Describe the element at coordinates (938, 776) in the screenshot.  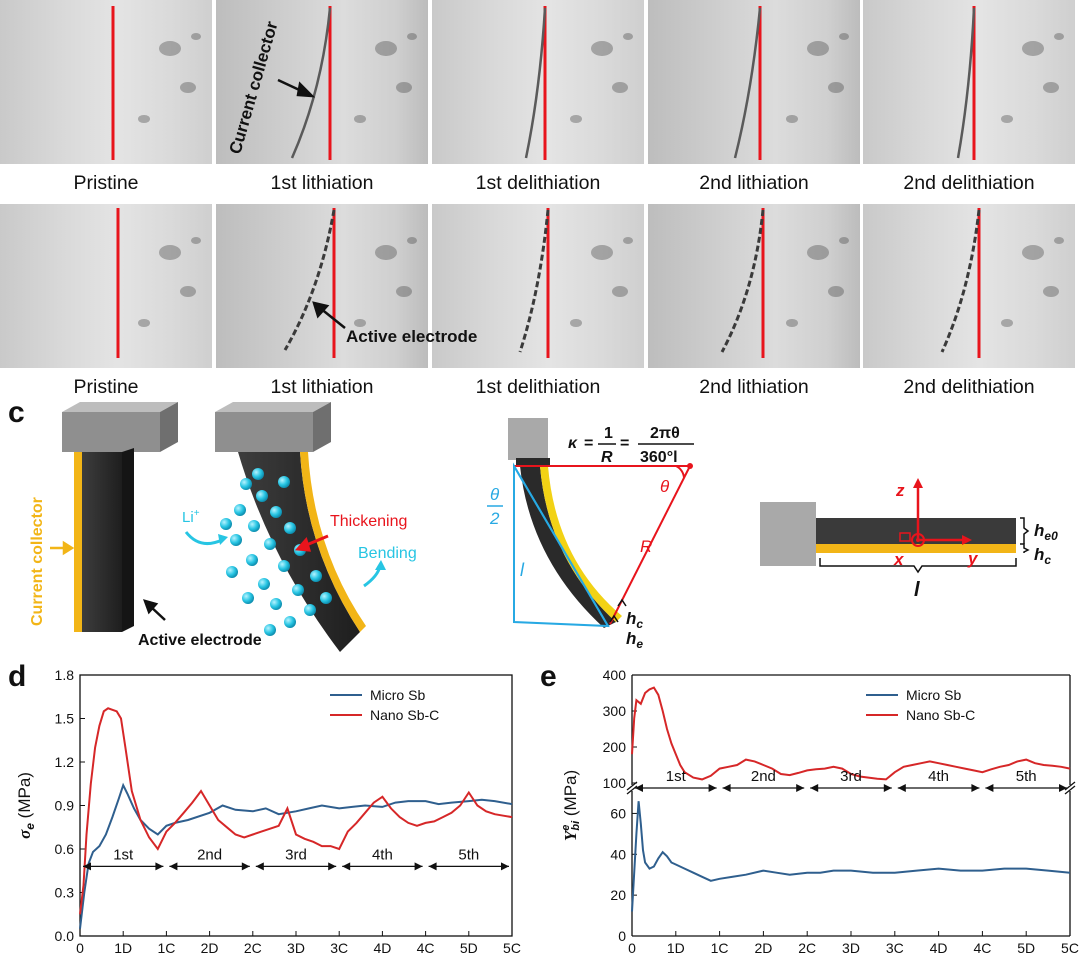
I see `chart-e-cycle-label: 4th` at that location.